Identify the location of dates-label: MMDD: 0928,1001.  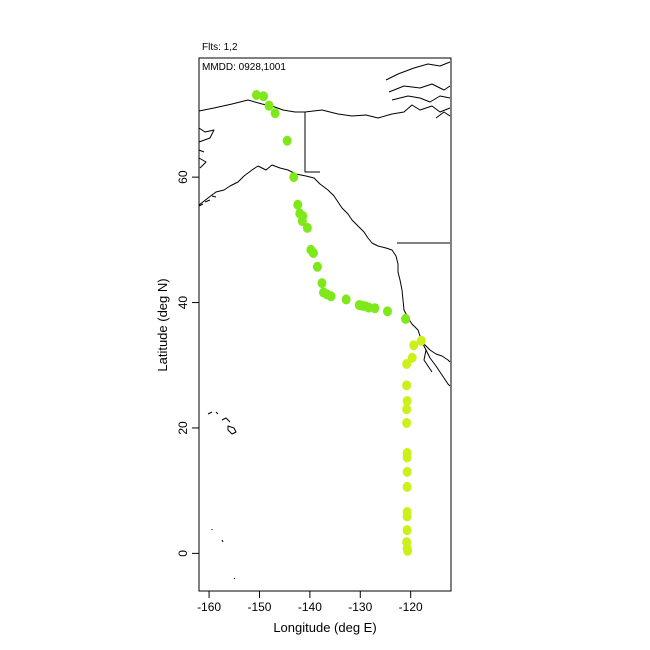
(244, 67).